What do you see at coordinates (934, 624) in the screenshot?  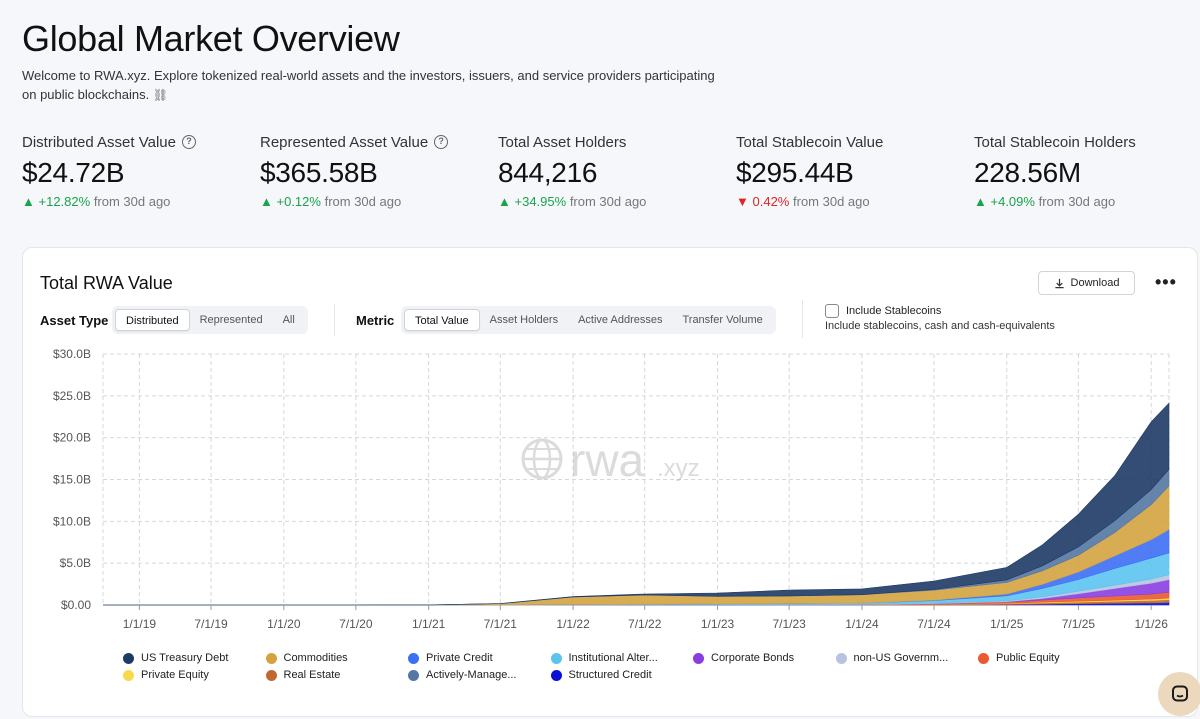 I see `x-tick-label: 7/1/24` at bounding box center [934, 624].